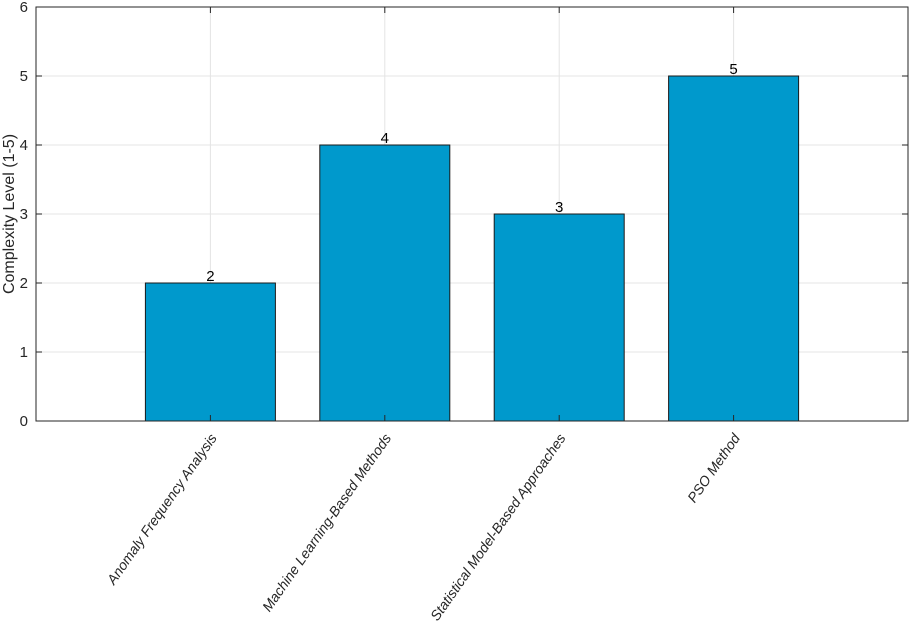 Image resolution: width=913 pixels, height=634 pixels. Describe the element at coordinates (24, 76) in the screenshot. I see `y-tick-label-5: 5` at that location.